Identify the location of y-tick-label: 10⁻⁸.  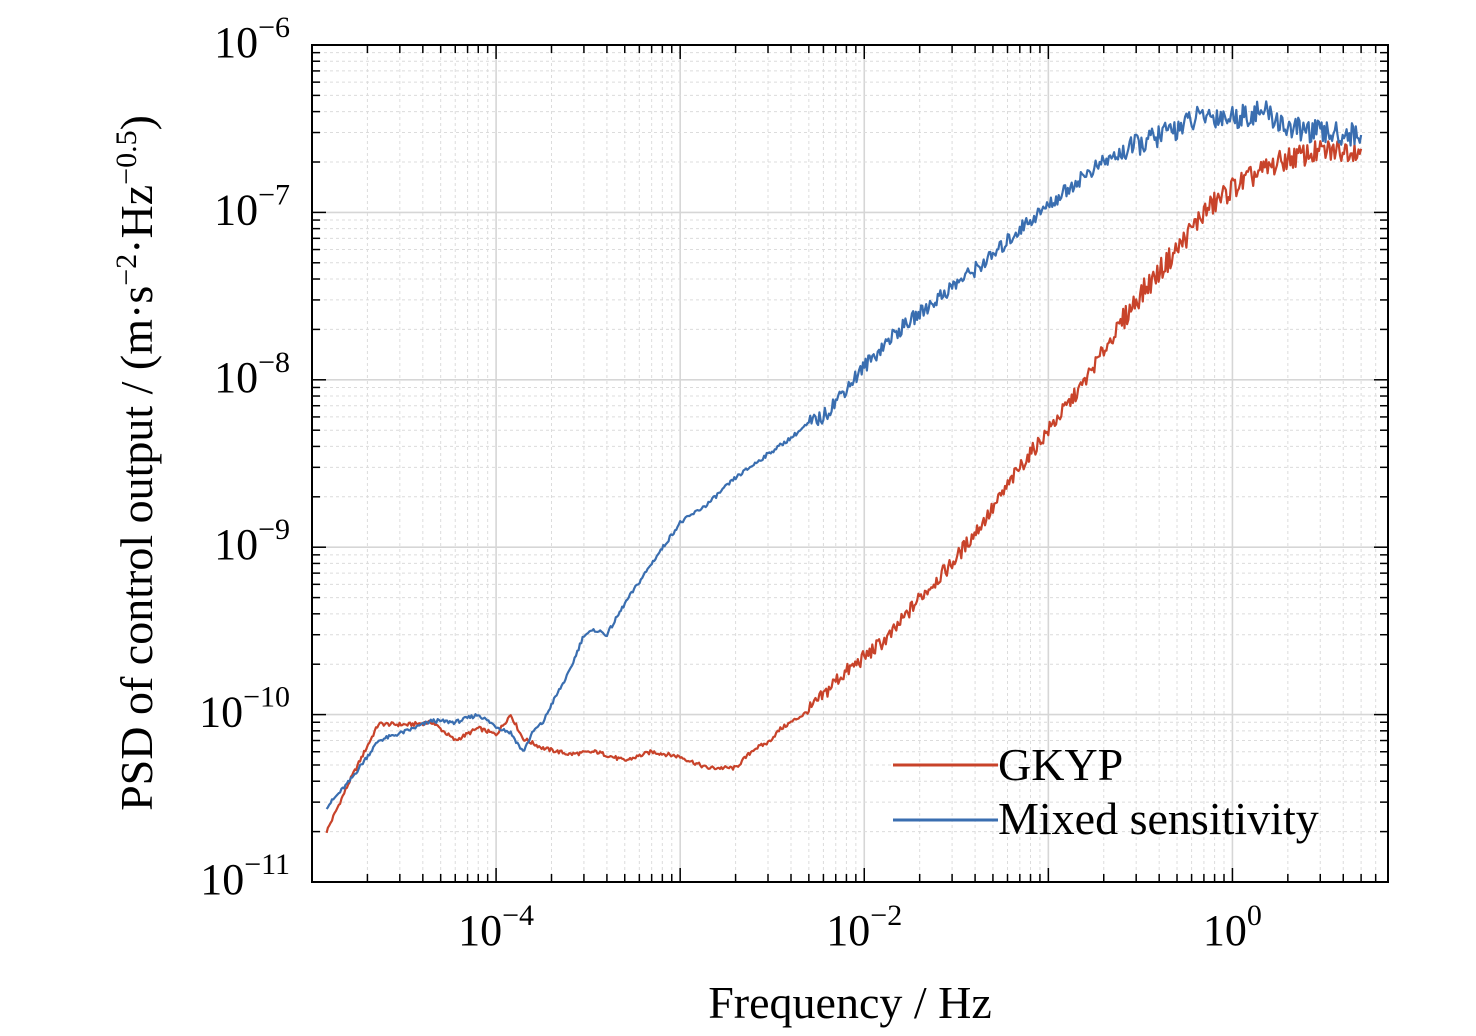
(252, 374).